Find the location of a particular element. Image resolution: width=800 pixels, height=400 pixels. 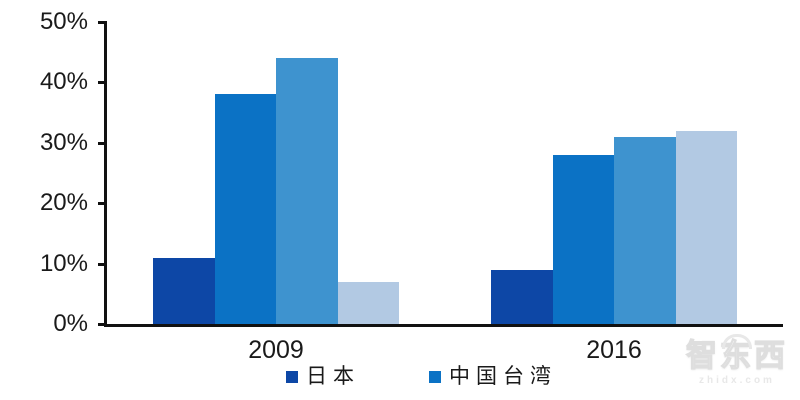

legend-item-1: 日本 is located at coordinates (323, 377).